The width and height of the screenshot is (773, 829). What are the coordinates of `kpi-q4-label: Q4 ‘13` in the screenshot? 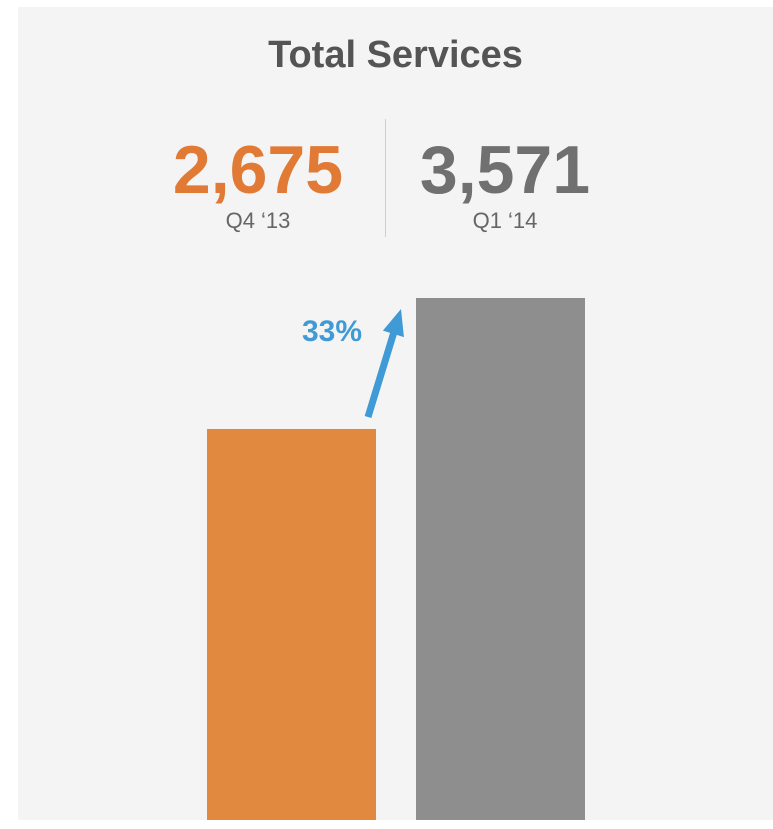 It's located at (258, 220).